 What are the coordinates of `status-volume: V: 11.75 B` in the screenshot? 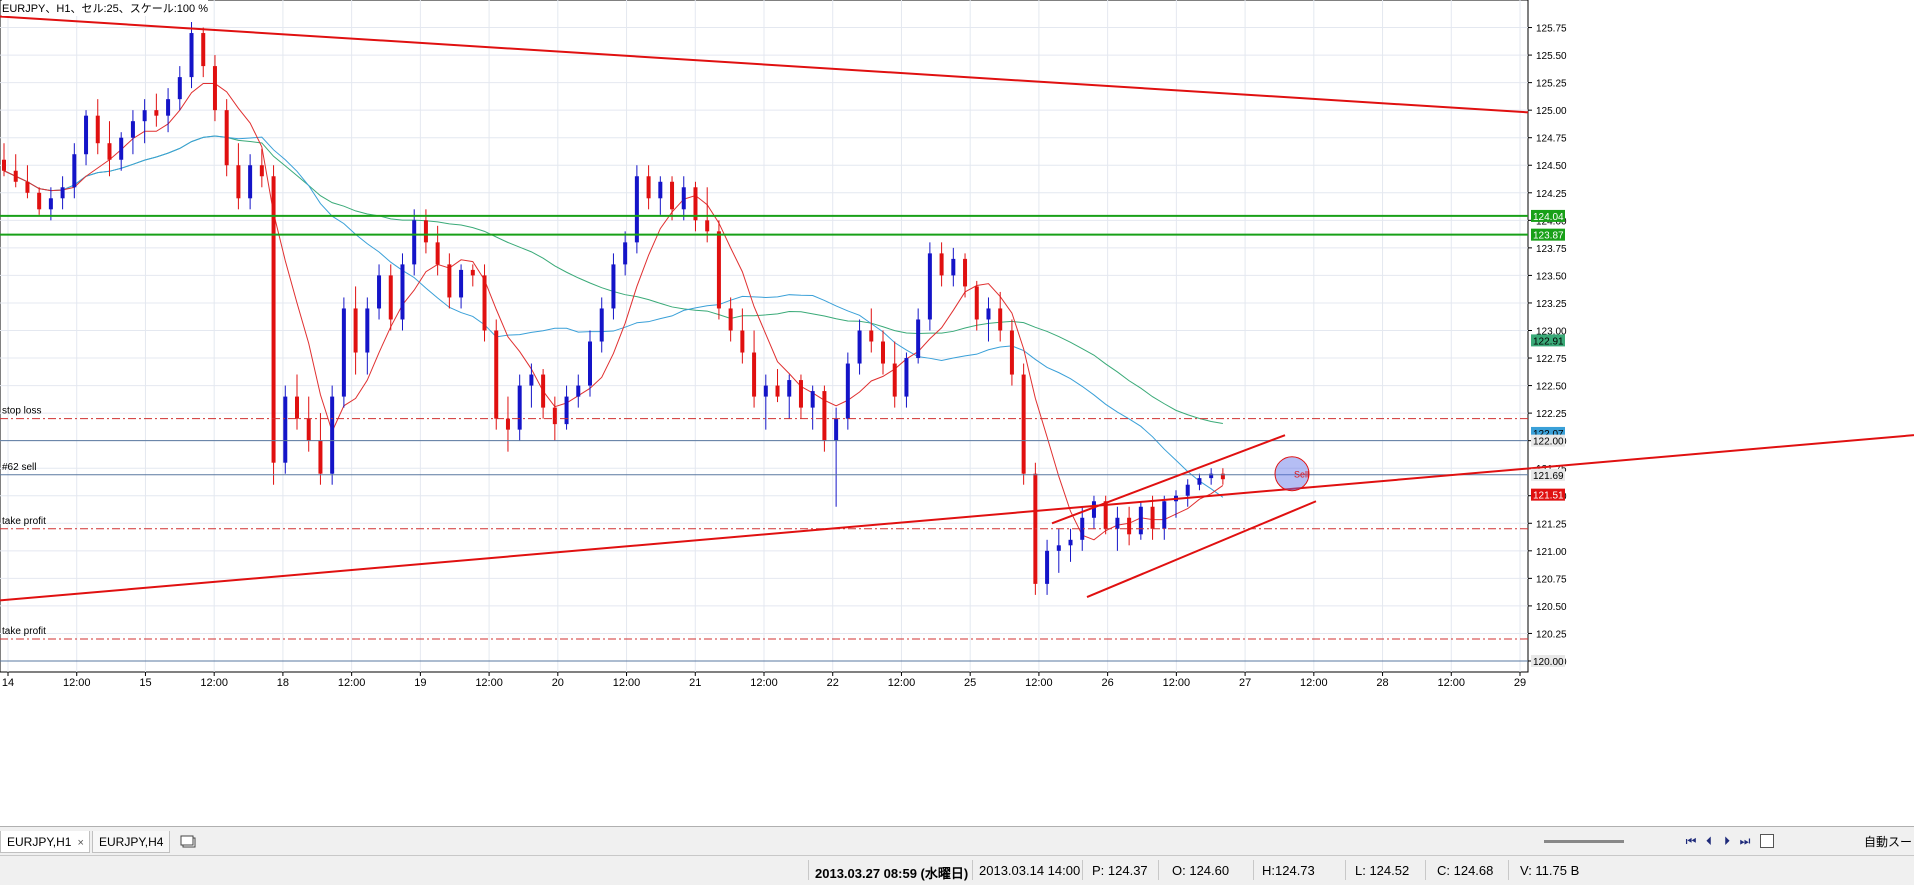 It's located at (1550, 870).